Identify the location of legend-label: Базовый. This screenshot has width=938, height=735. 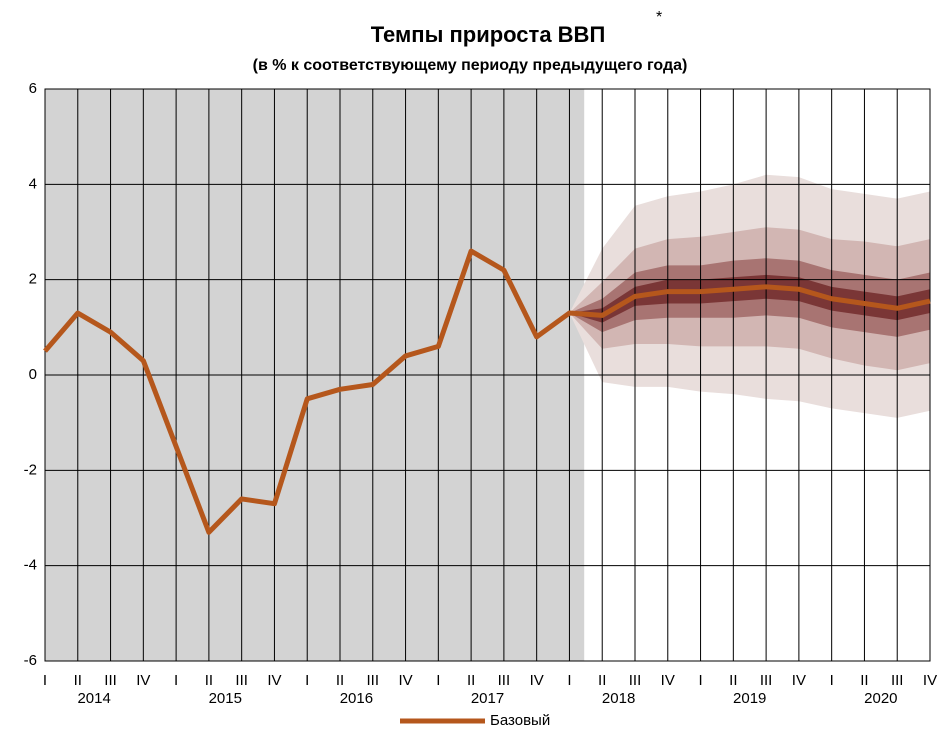
(520, 720).